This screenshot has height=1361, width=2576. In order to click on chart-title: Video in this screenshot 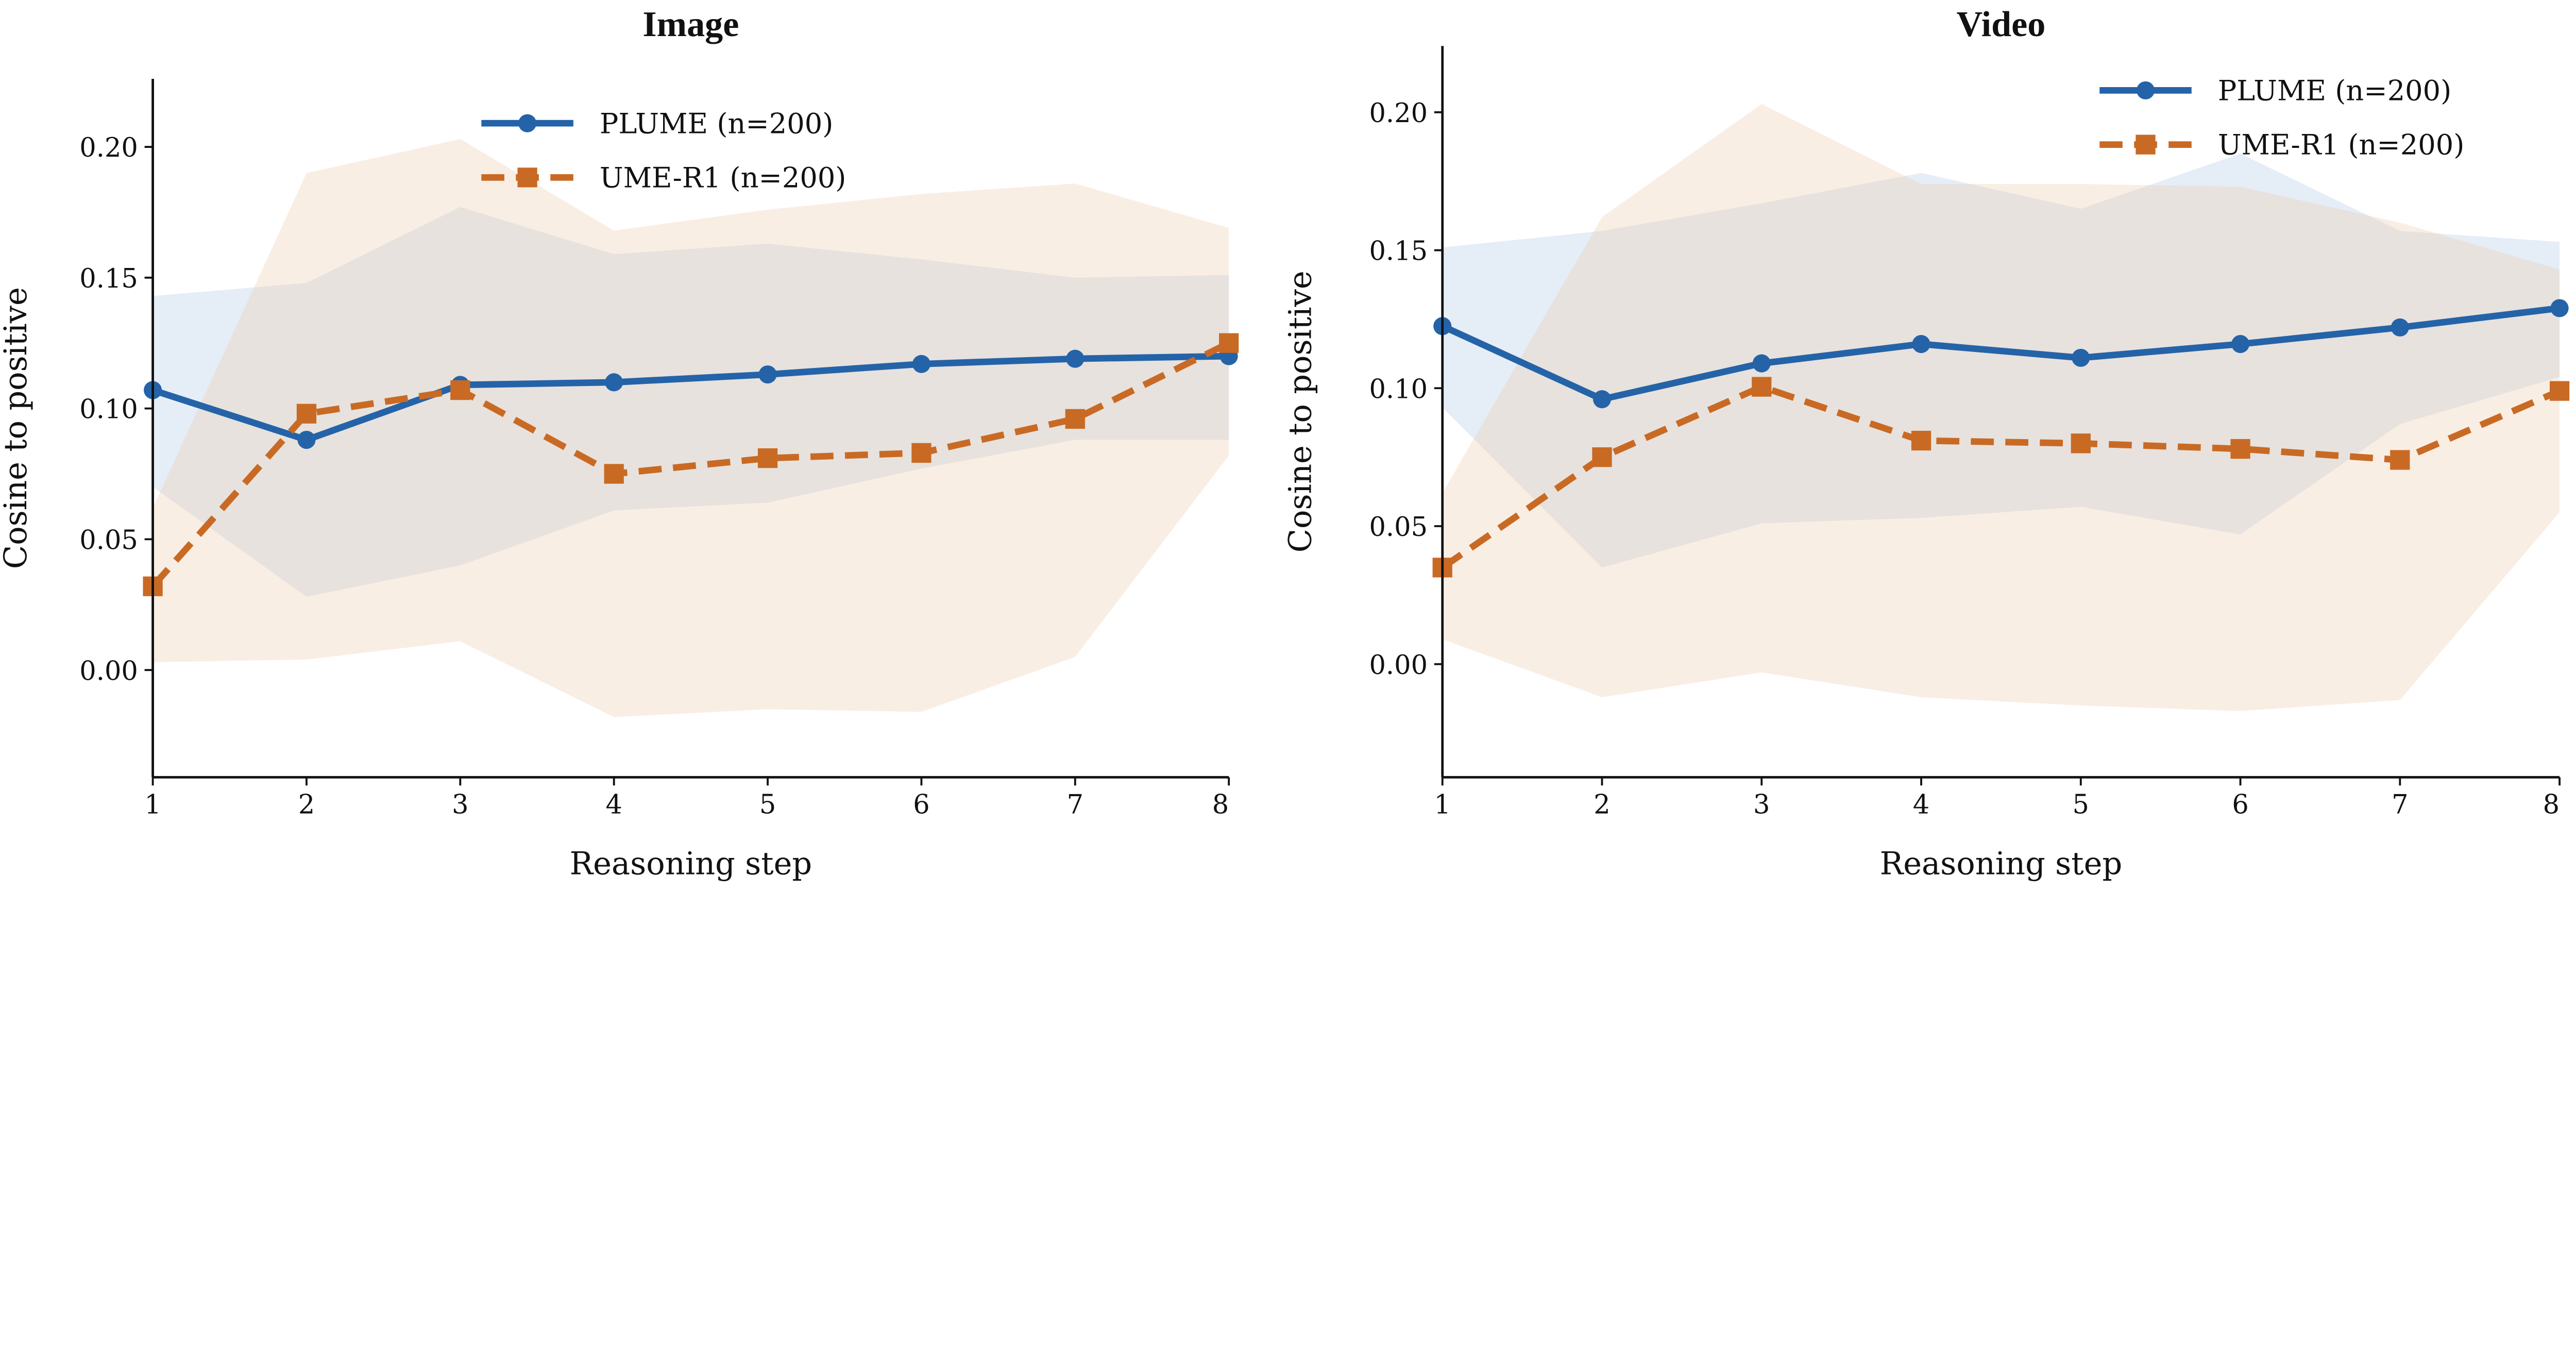, I will do `click(2001, 24)`.